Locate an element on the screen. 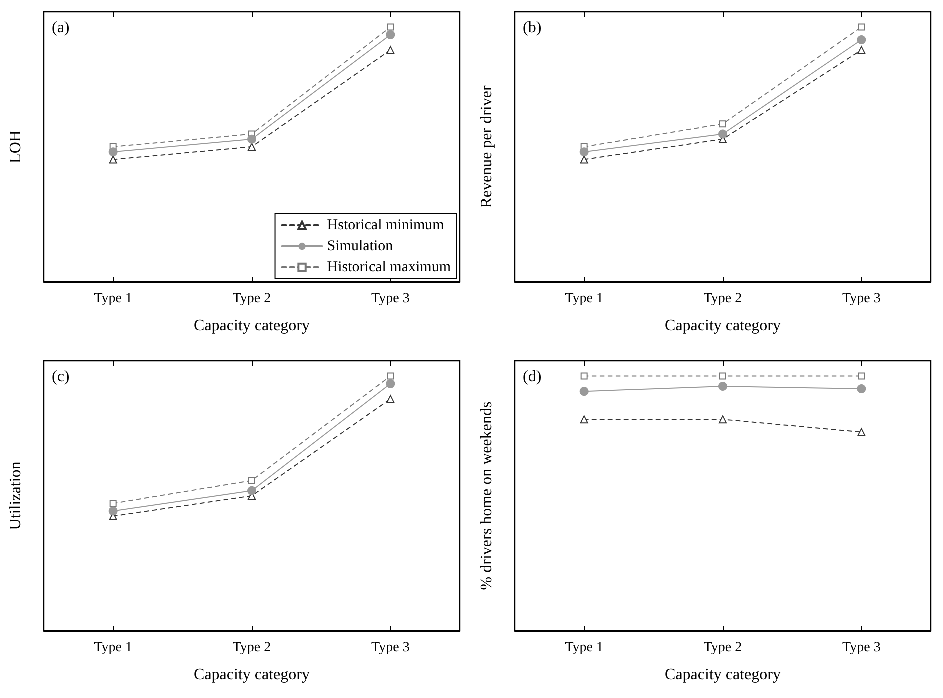 The height and width of the screenshot is (698, 943). annotation: (d) is located at coordinates (532, 377).